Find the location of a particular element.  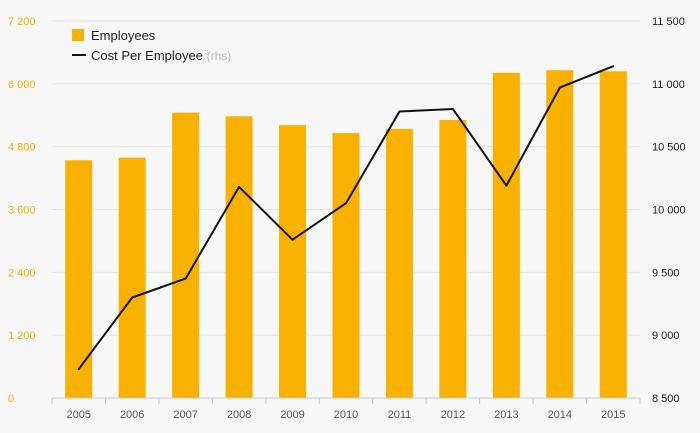

bar-2005 is located at coordinates (79, 279).